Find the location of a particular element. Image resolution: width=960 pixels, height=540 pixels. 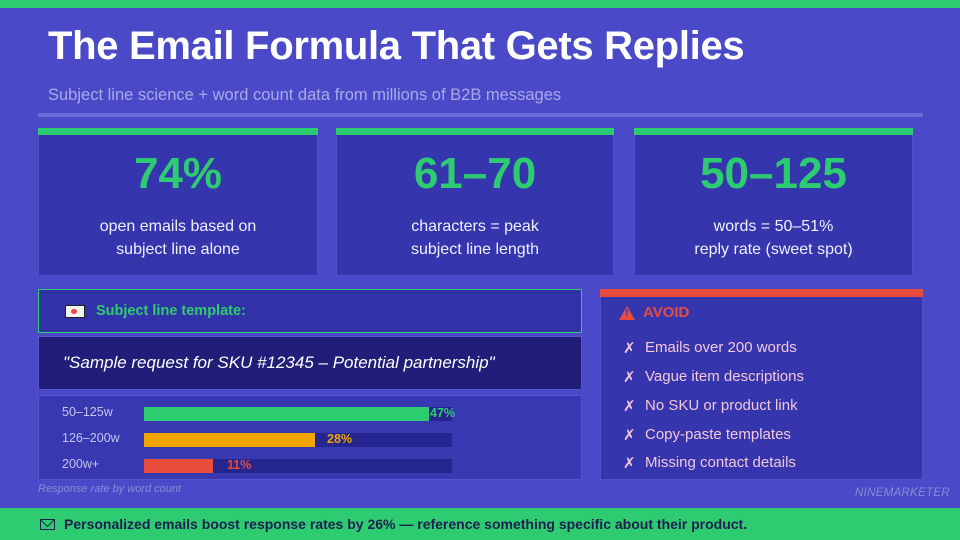

bar-row: 50–125w 47% is located at coordinates (310, 413).